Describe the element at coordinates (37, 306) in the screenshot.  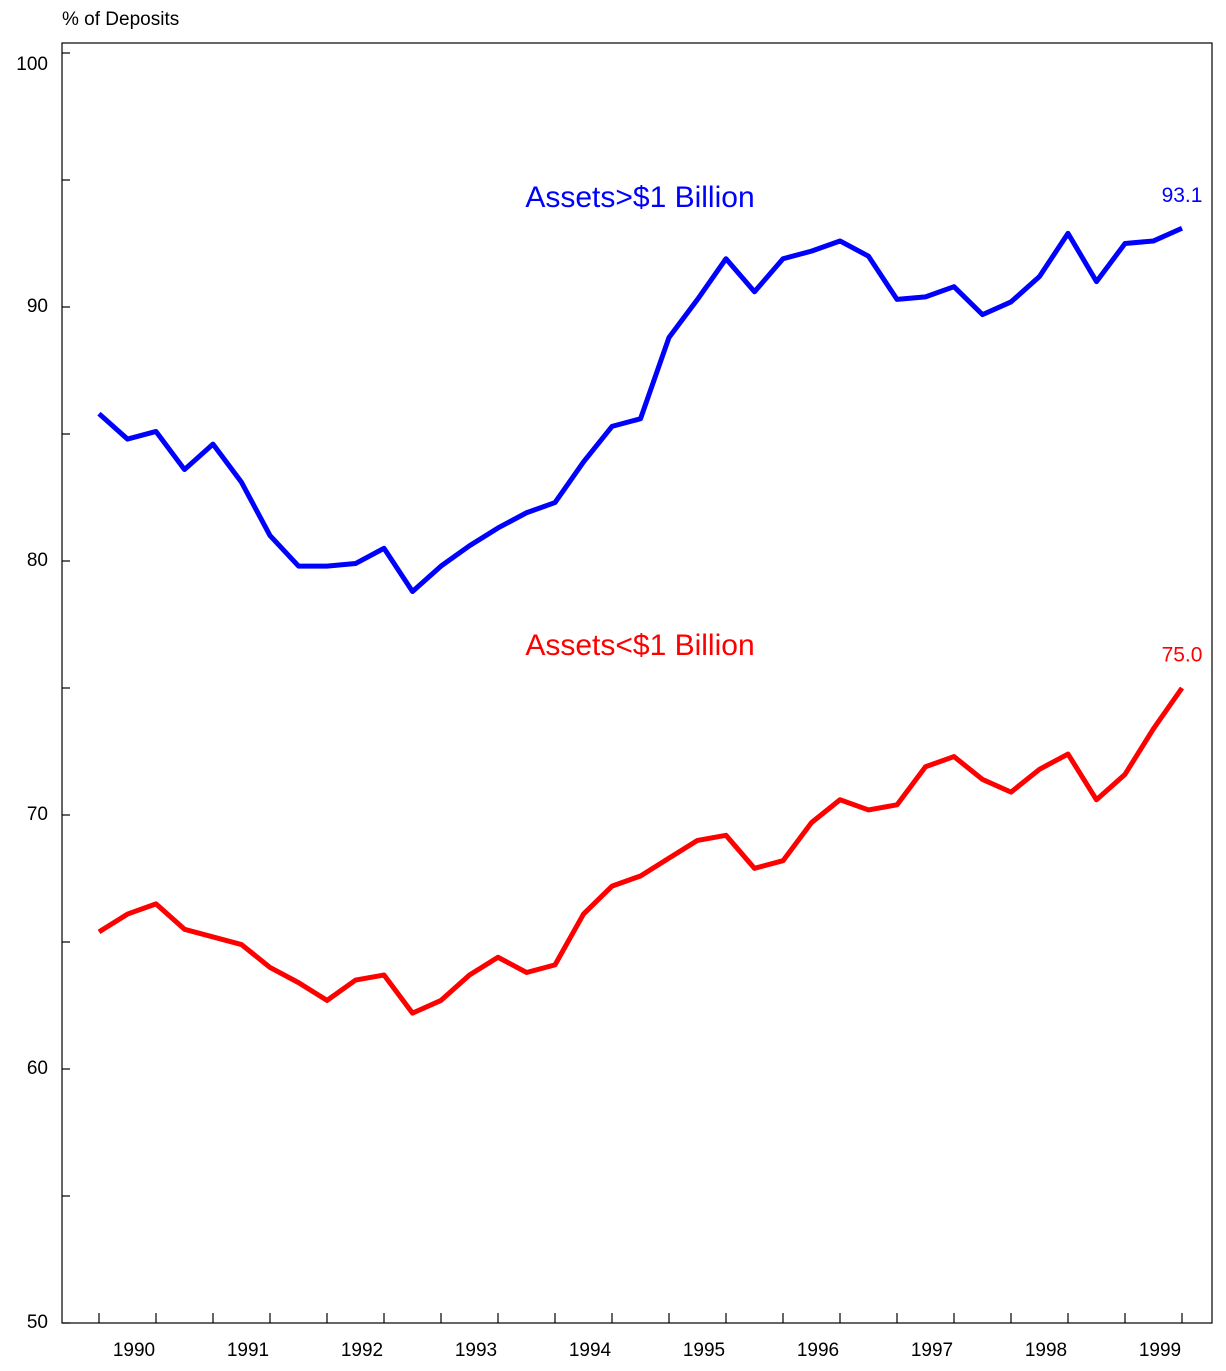
I see `y-tick-label: 90` at that location.